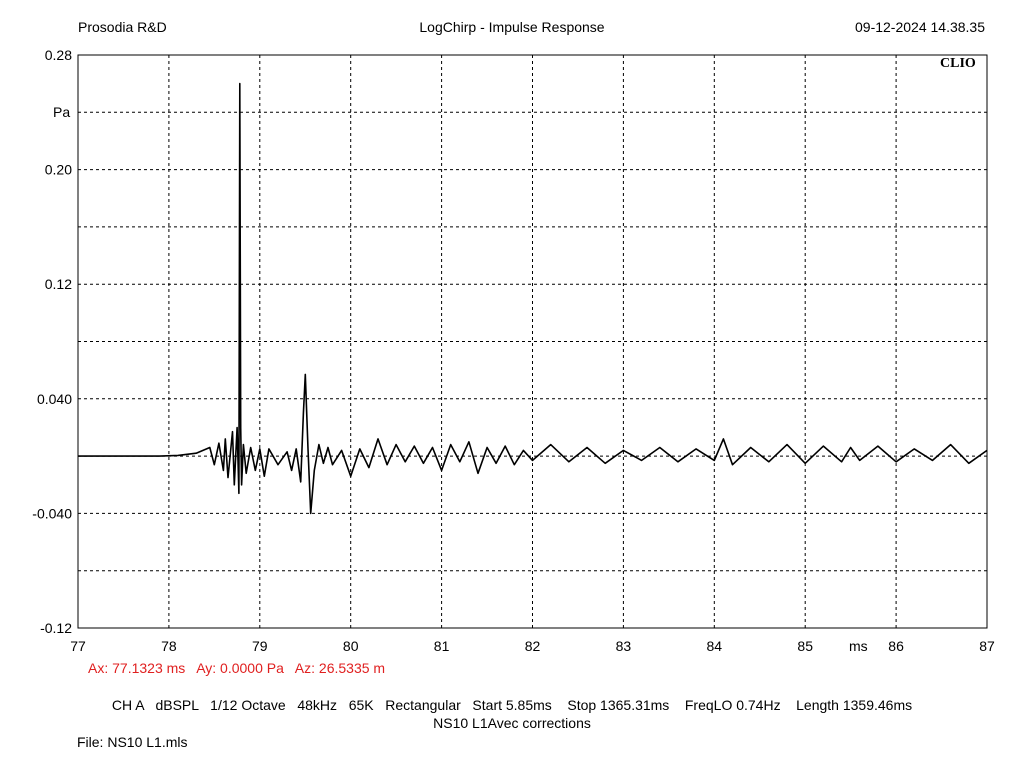 The image size is (1024, 768). I want to click on y-unit-label: Pa, so click(61, 112).